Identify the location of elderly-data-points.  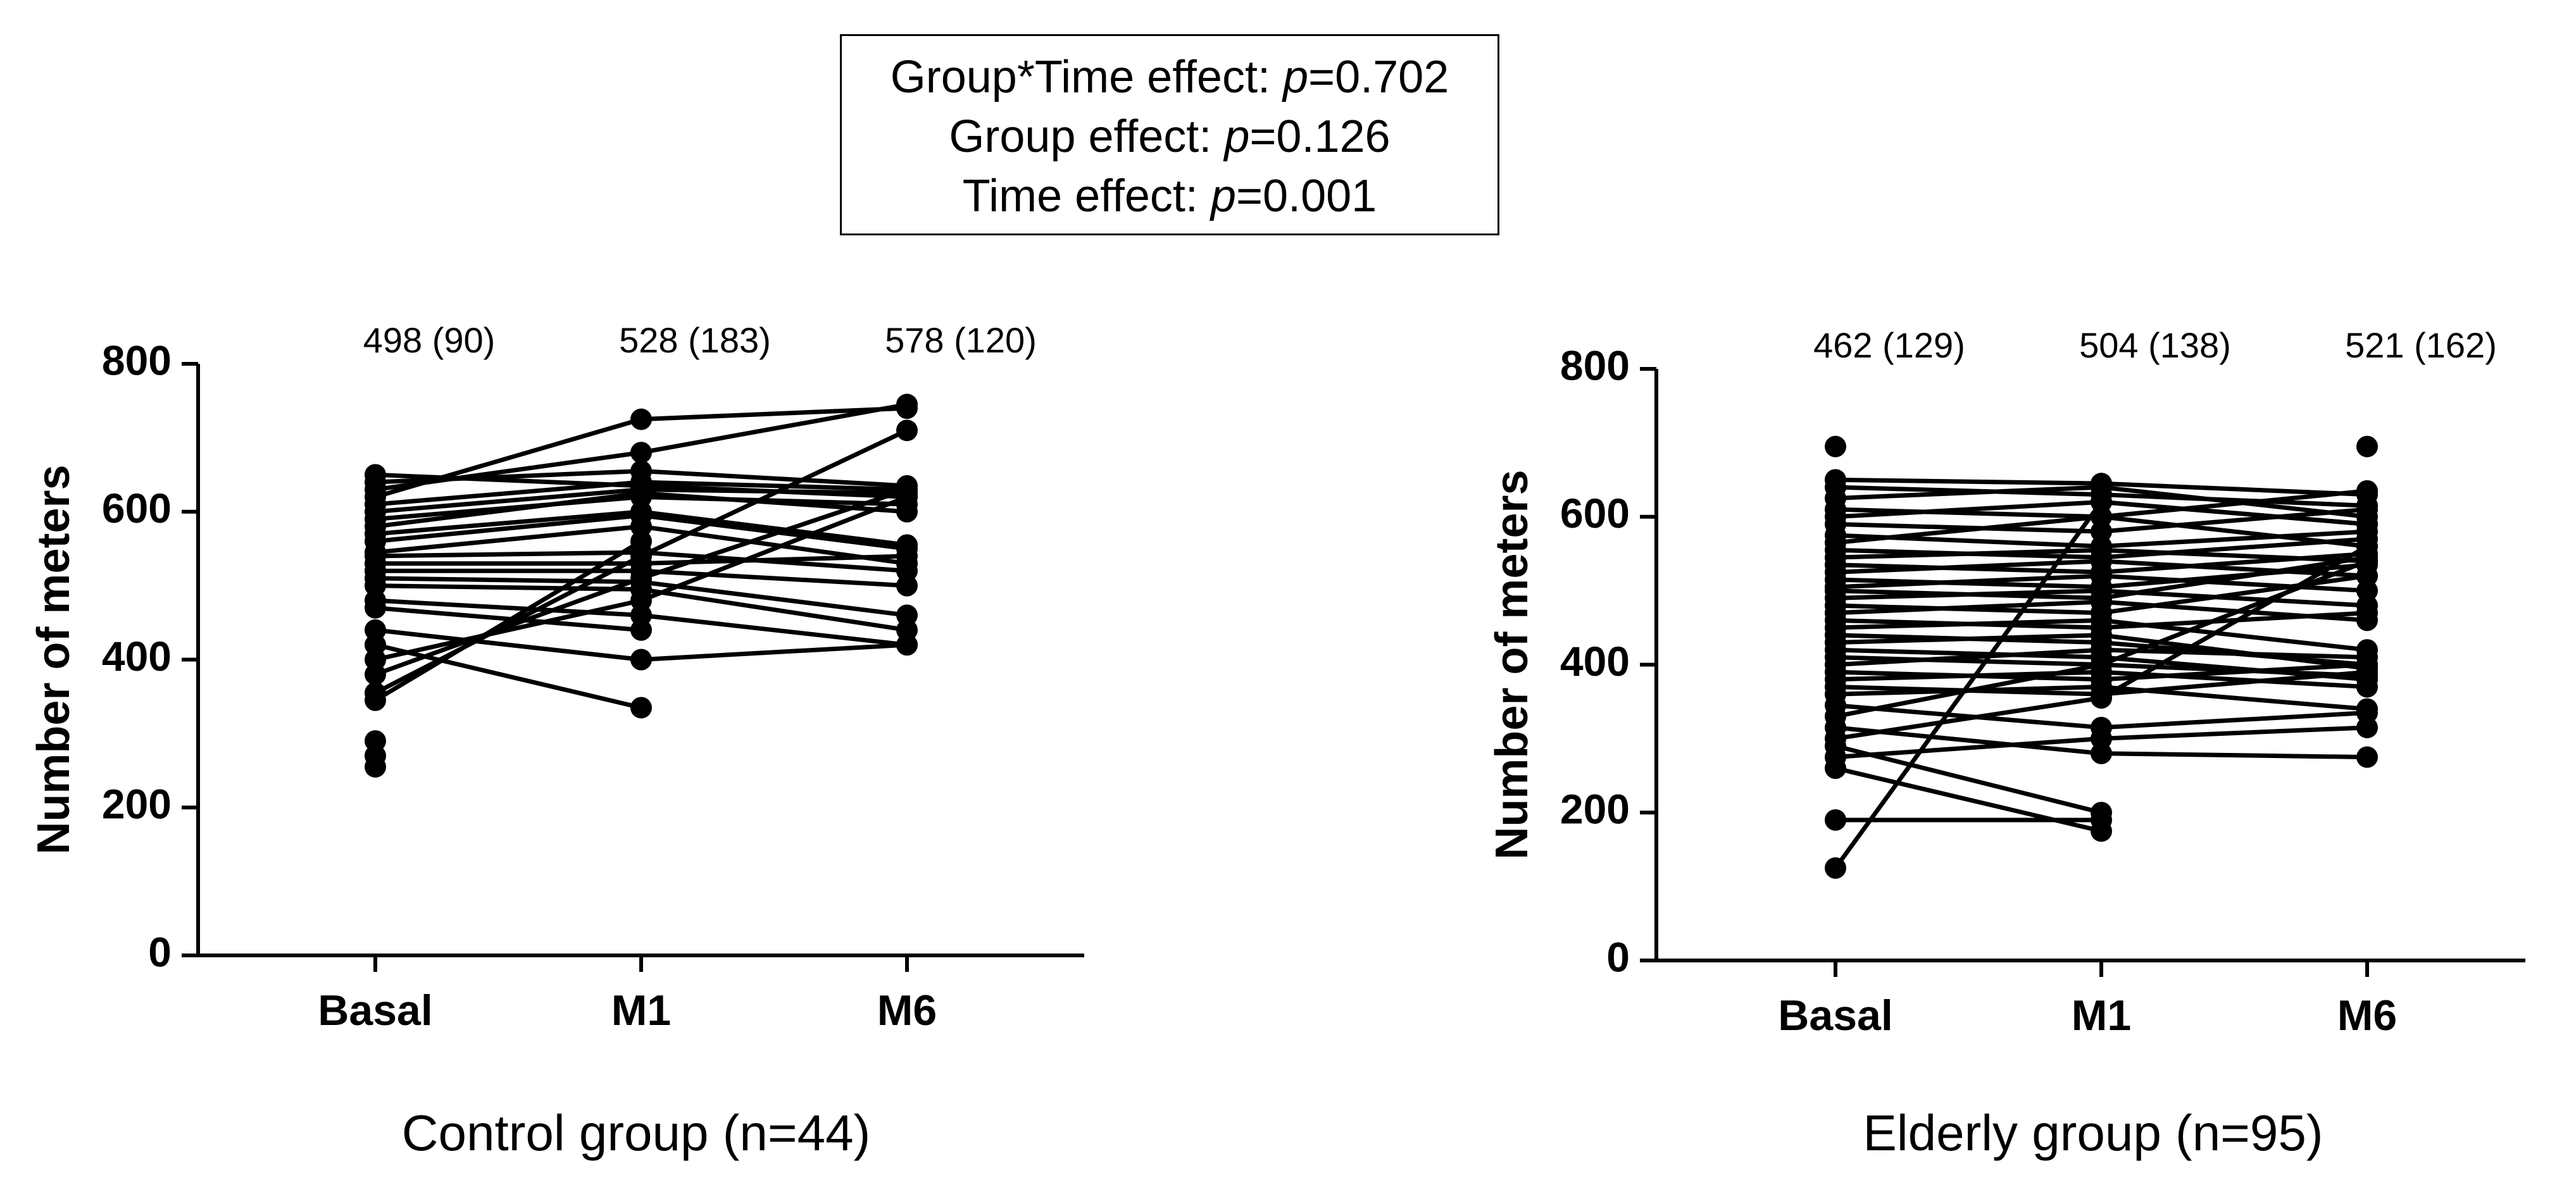
(2101, 657).